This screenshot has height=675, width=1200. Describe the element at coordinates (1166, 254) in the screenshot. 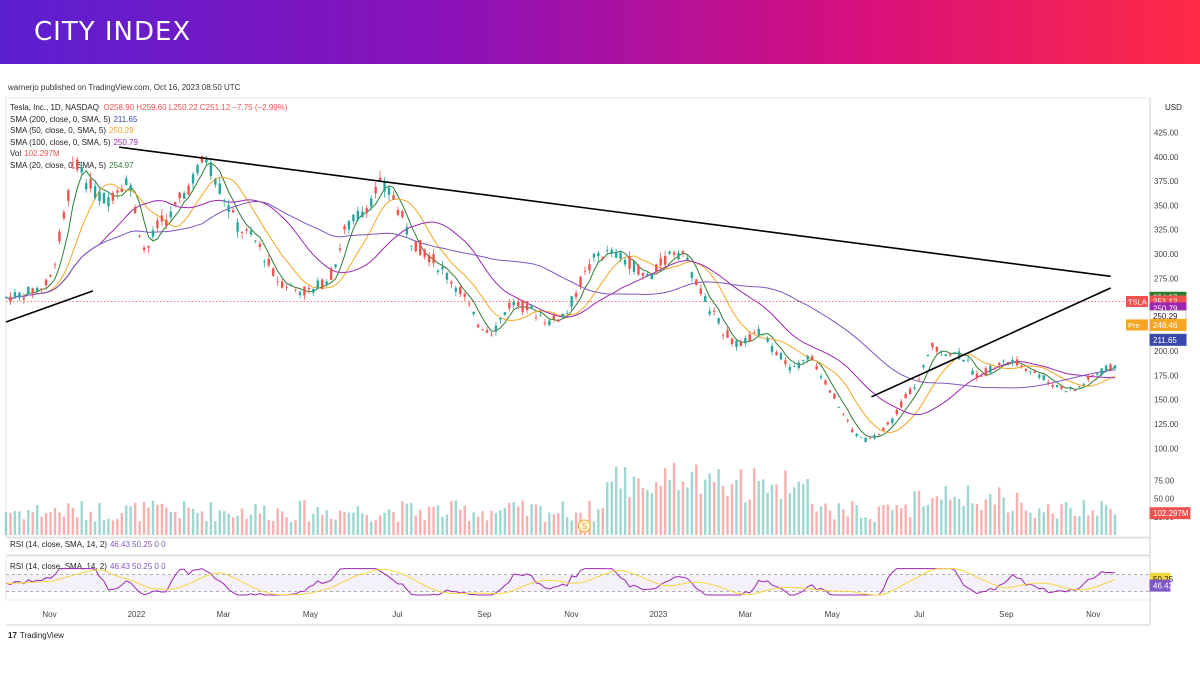

I see `price-tick-label: 300.00` at that location.